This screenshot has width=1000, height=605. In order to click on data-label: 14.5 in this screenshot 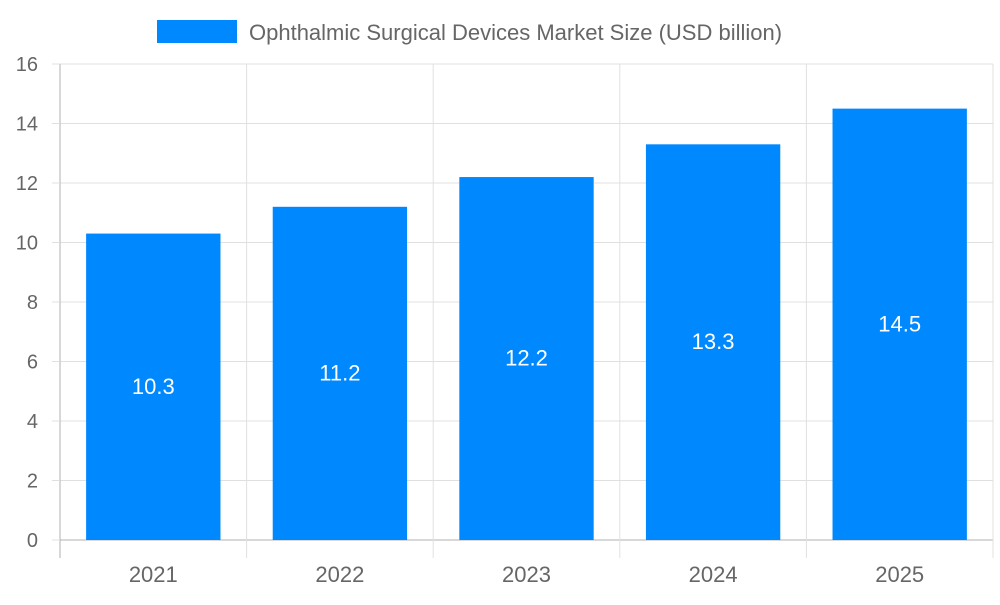, I will do `click(899, 323)`.